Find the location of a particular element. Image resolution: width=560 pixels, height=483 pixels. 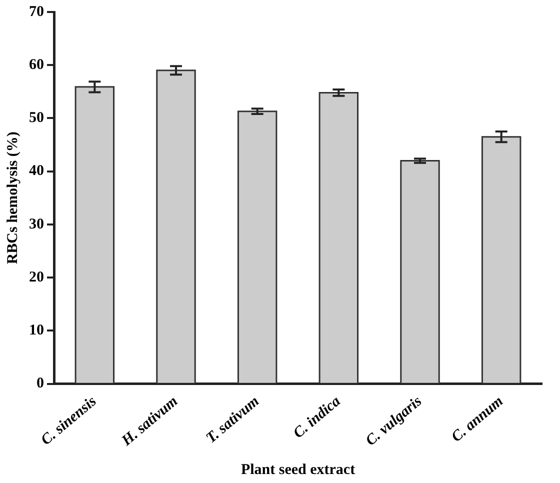

x-axis-title: Plant seed extract is located at coordinates (298, 470).